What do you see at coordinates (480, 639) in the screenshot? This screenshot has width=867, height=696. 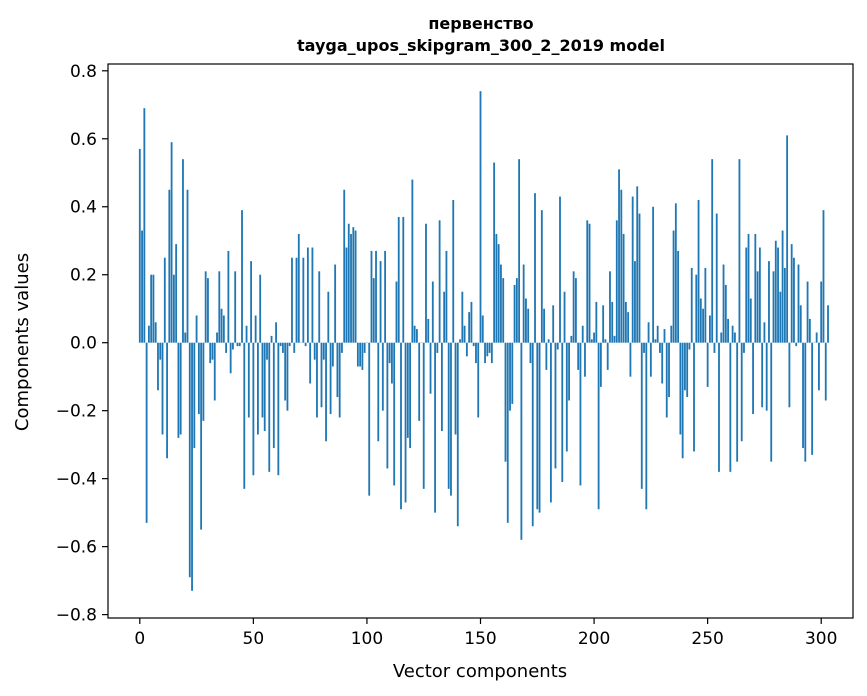 I see `x-tick-label: 150` at bounding box center [480, 639].